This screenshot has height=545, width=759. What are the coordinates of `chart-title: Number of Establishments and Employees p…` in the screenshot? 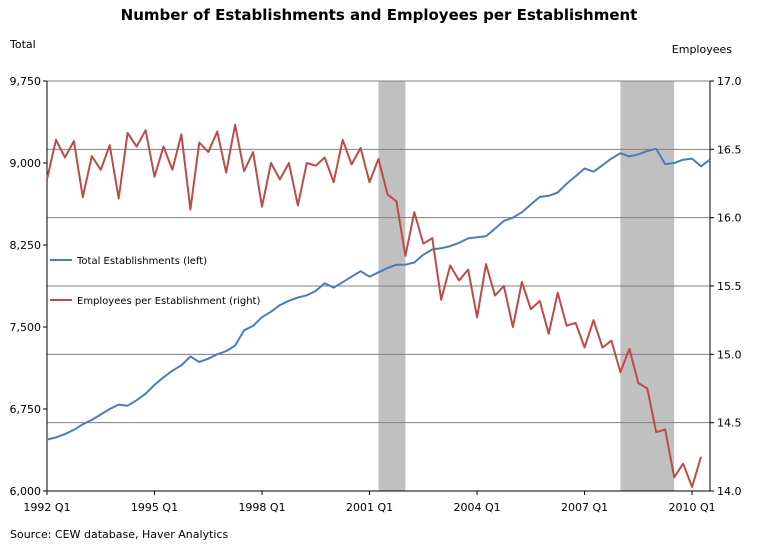 It's located at (379, 15).